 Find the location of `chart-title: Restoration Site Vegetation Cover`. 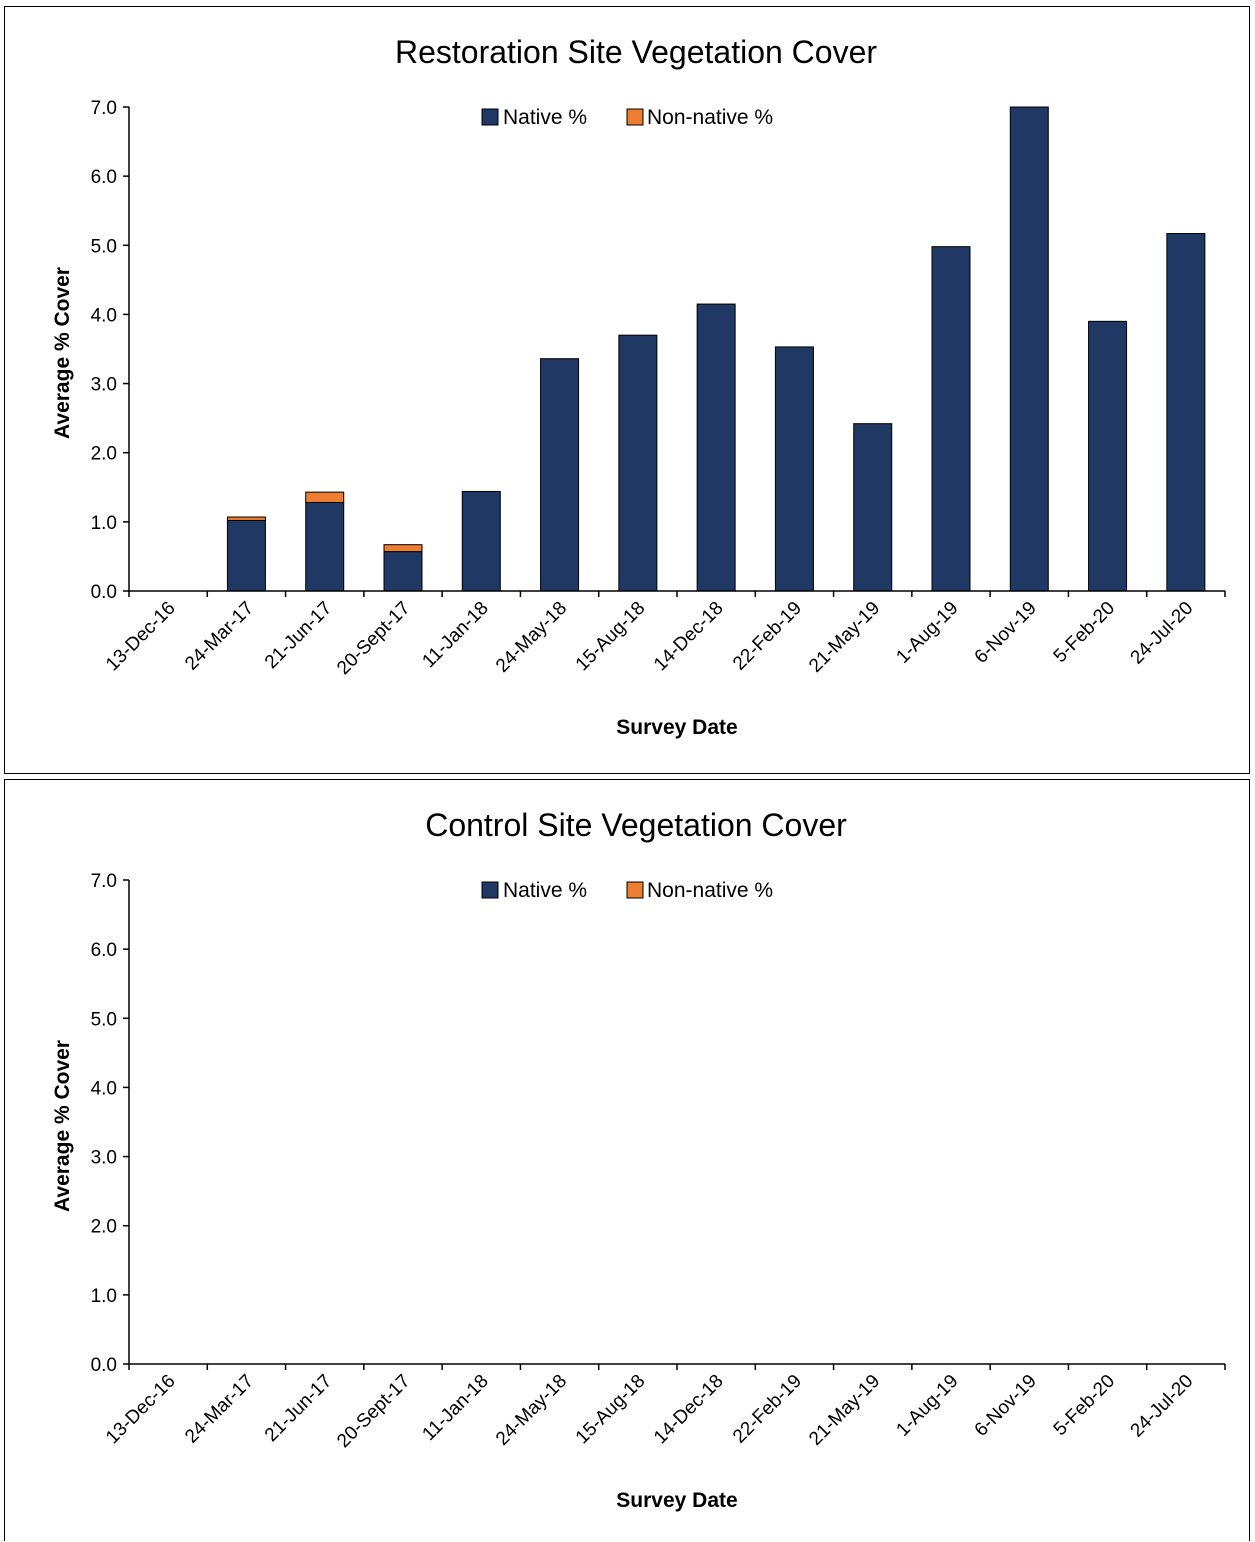

chart-title: Restoration Site Vegetation Cover is located at coordinates (636, 52).